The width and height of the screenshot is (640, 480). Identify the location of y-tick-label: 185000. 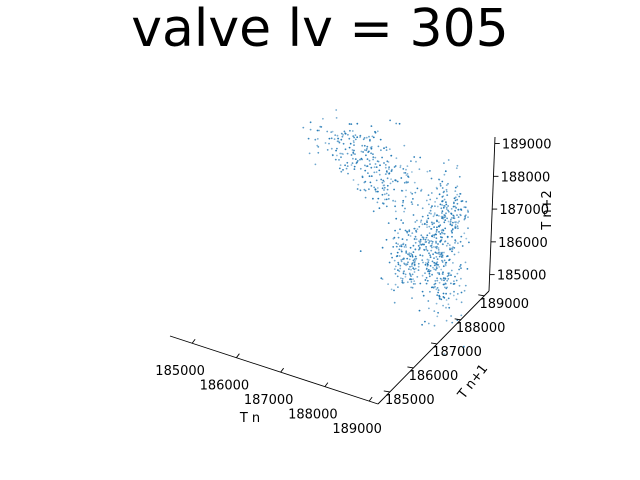
(410, 400).